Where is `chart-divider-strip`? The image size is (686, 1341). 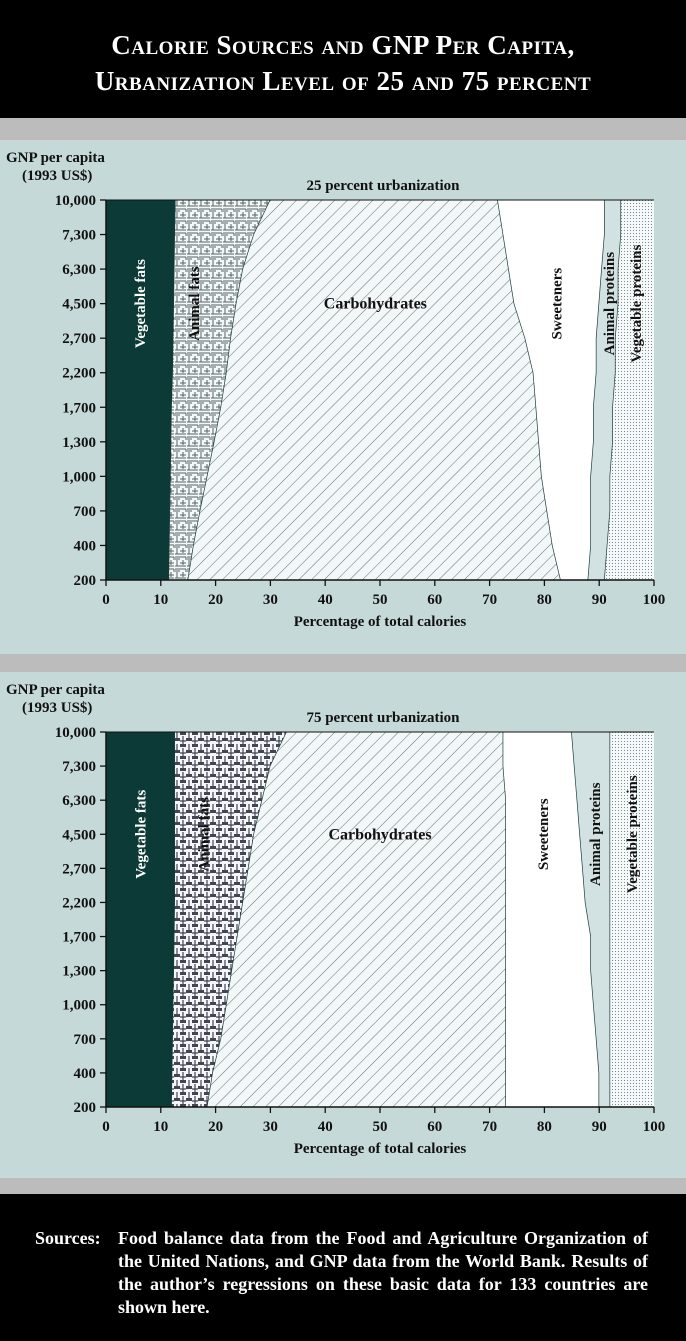 chart-divider-strip is located at coordinates (343, 663).